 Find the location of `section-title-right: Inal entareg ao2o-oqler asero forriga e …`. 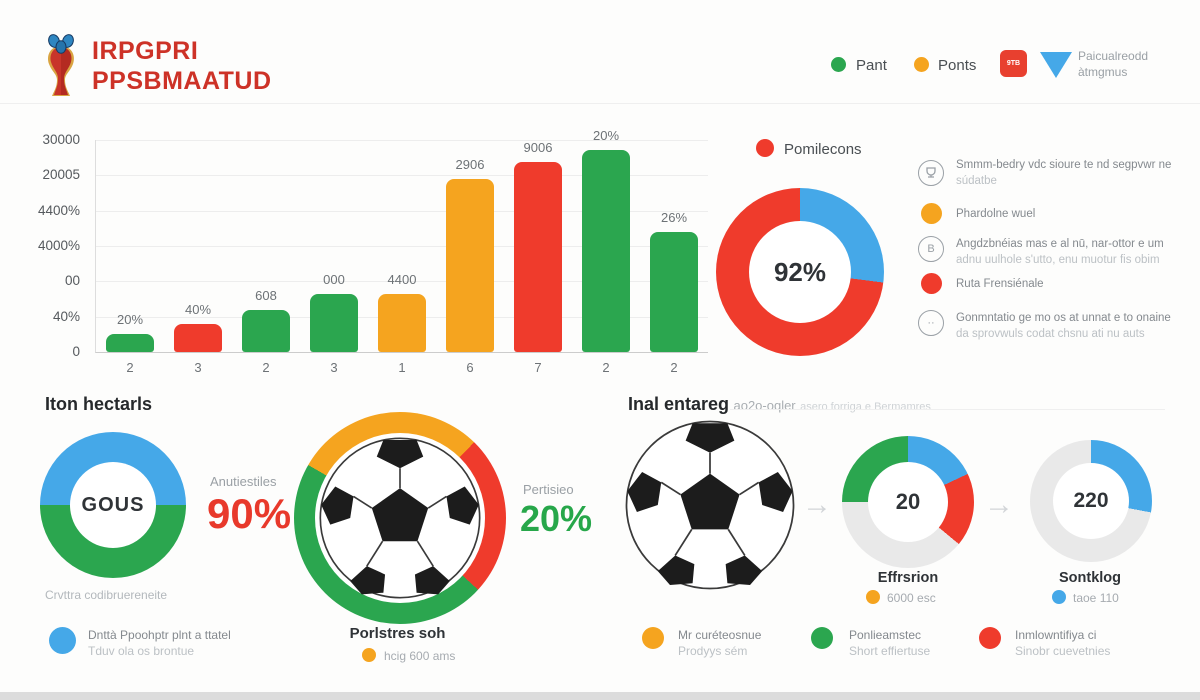

section-title-right: Inal entareg ao2o-oqler asero forriga e … is located at coordinates (779, 404).